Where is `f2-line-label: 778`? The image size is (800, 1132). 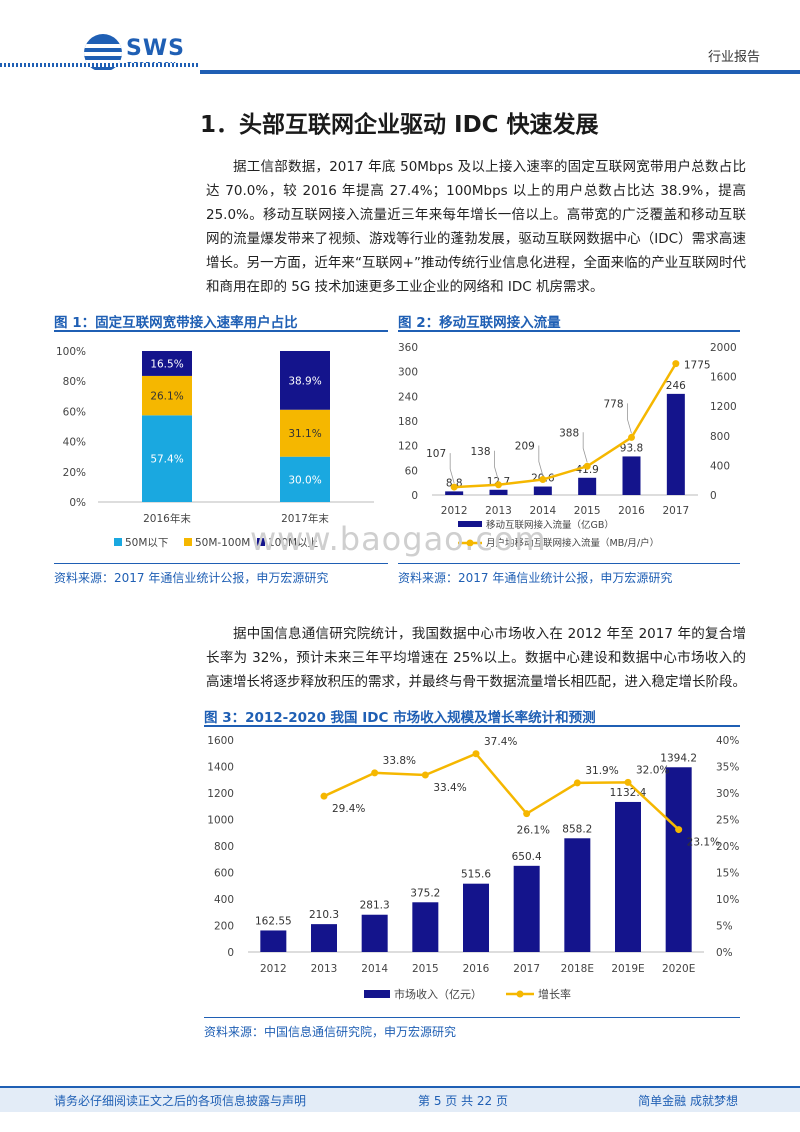
f2-line-label: 778 is located at coordinates (613, 404).